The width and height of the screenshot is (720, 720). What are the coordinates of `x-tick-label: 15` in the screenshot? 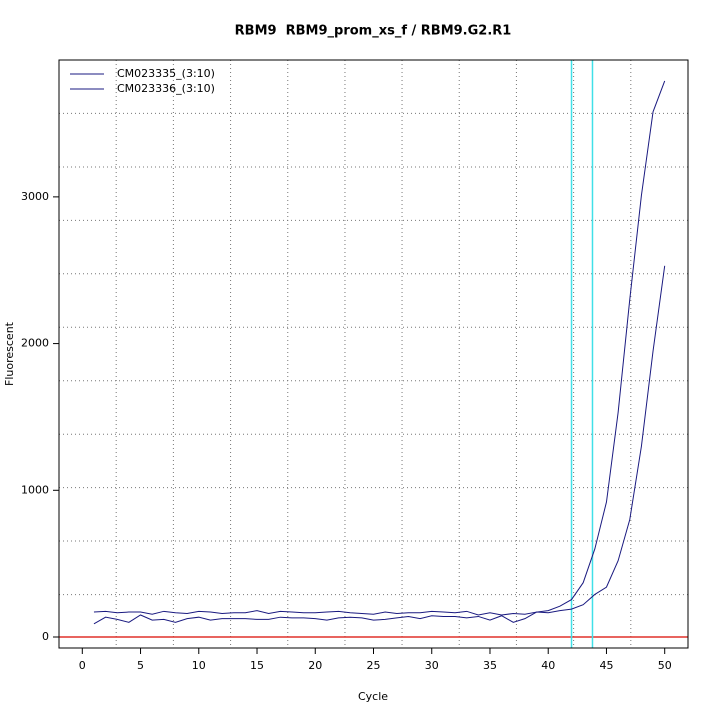 It's located at (257, 665).